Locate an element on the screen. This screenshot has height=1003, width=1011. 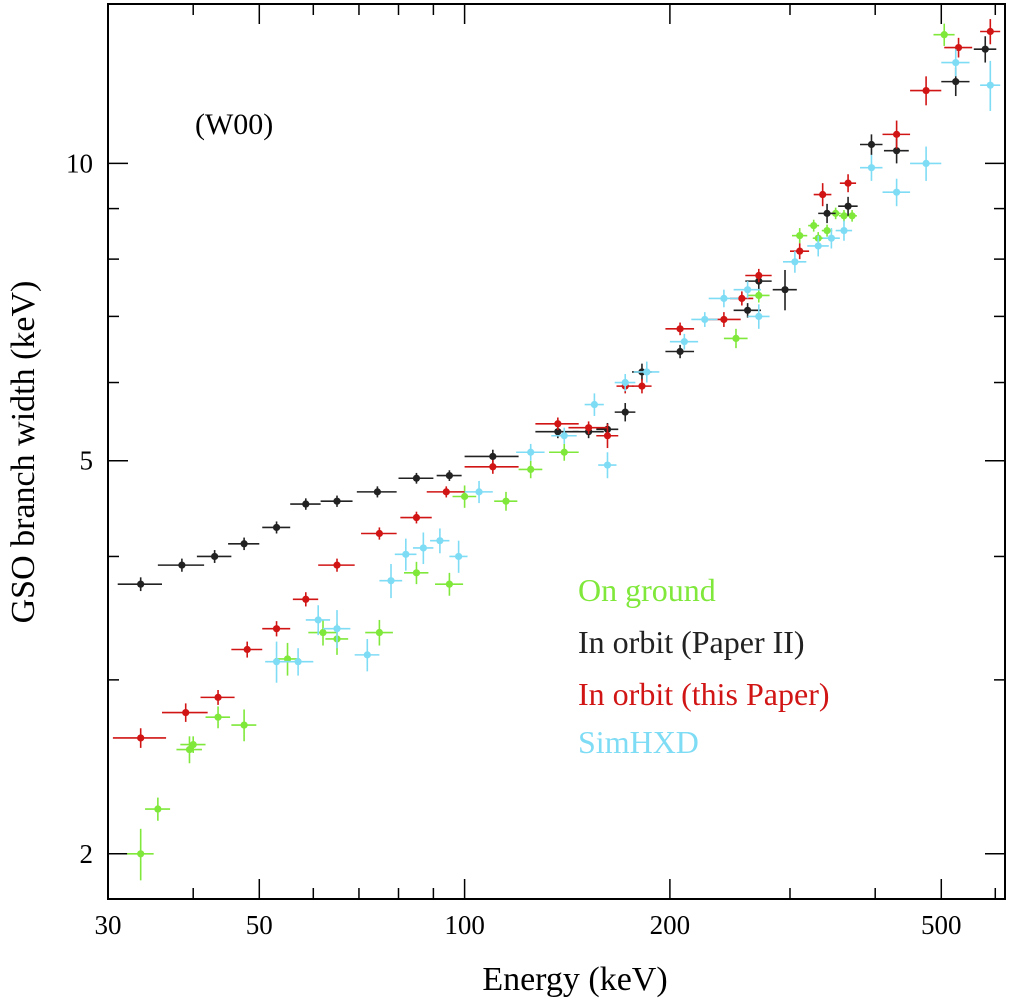
y-tick-label: 5 is located at coordinates (87, 461).